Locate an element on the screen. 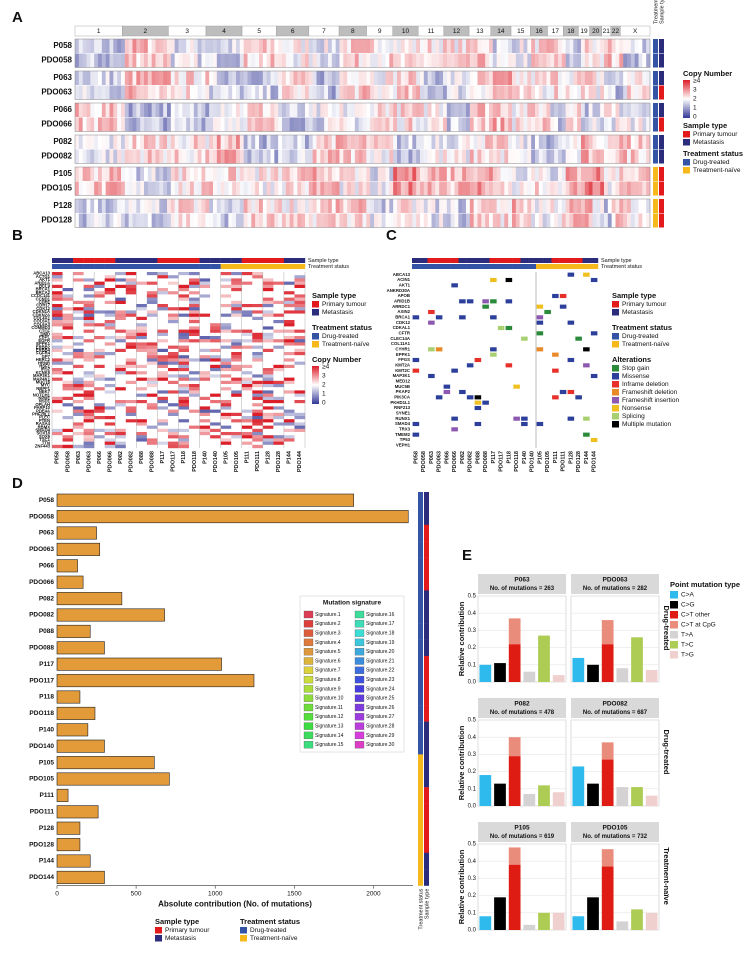 The height and width of the screenshot is (955, 750). y-tick-label: P117 is located at coordinates (46, 664).